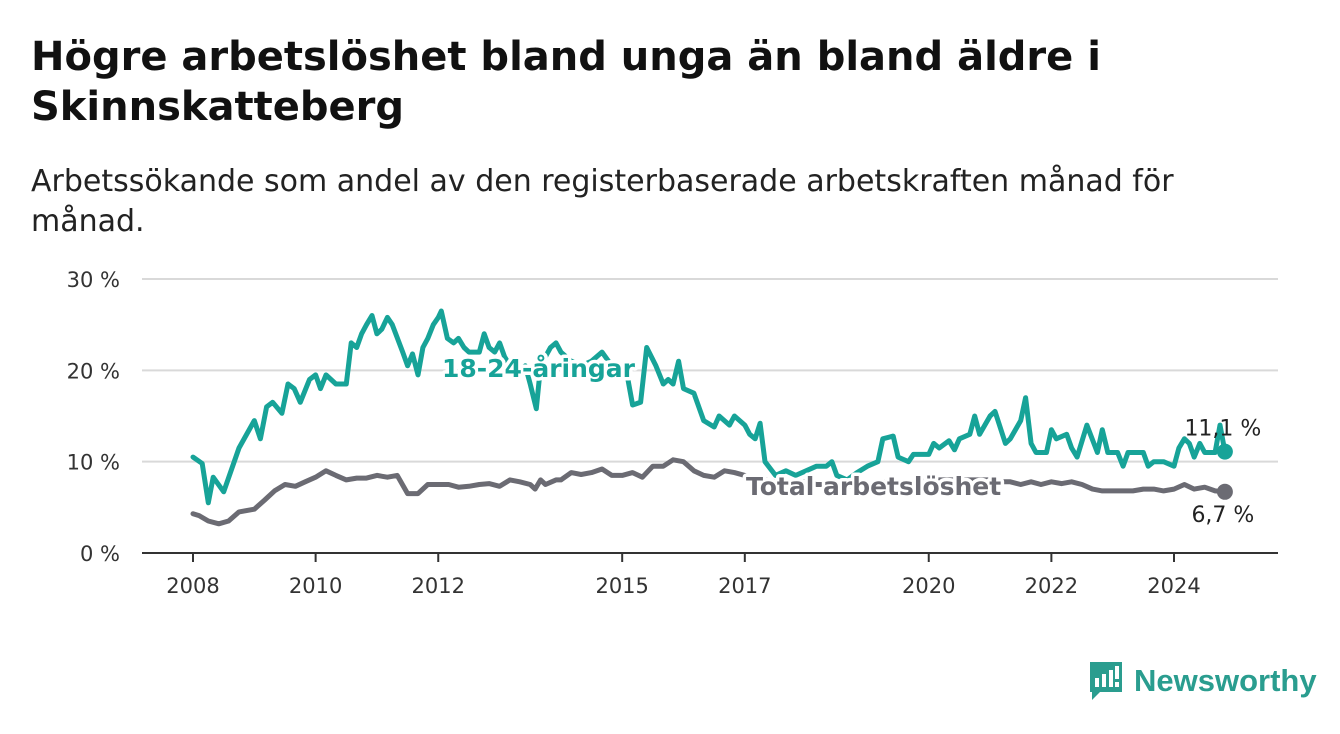  I want to click on series-name-label: 18-24-åringar, so click(539, 368).